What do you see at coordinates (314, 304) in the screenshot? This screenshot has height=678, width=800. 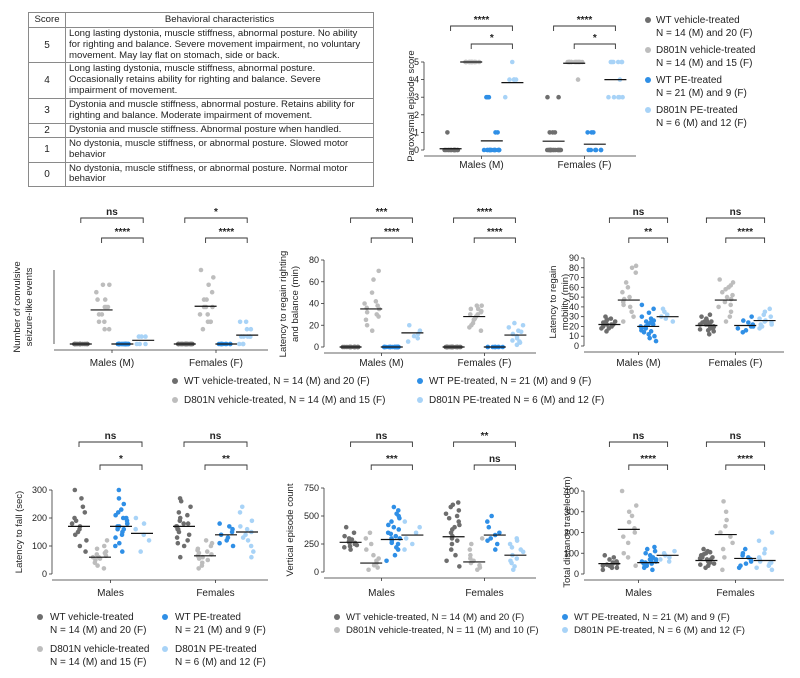 I see `y-tick-label: 40` at bounding box center [314, 304].